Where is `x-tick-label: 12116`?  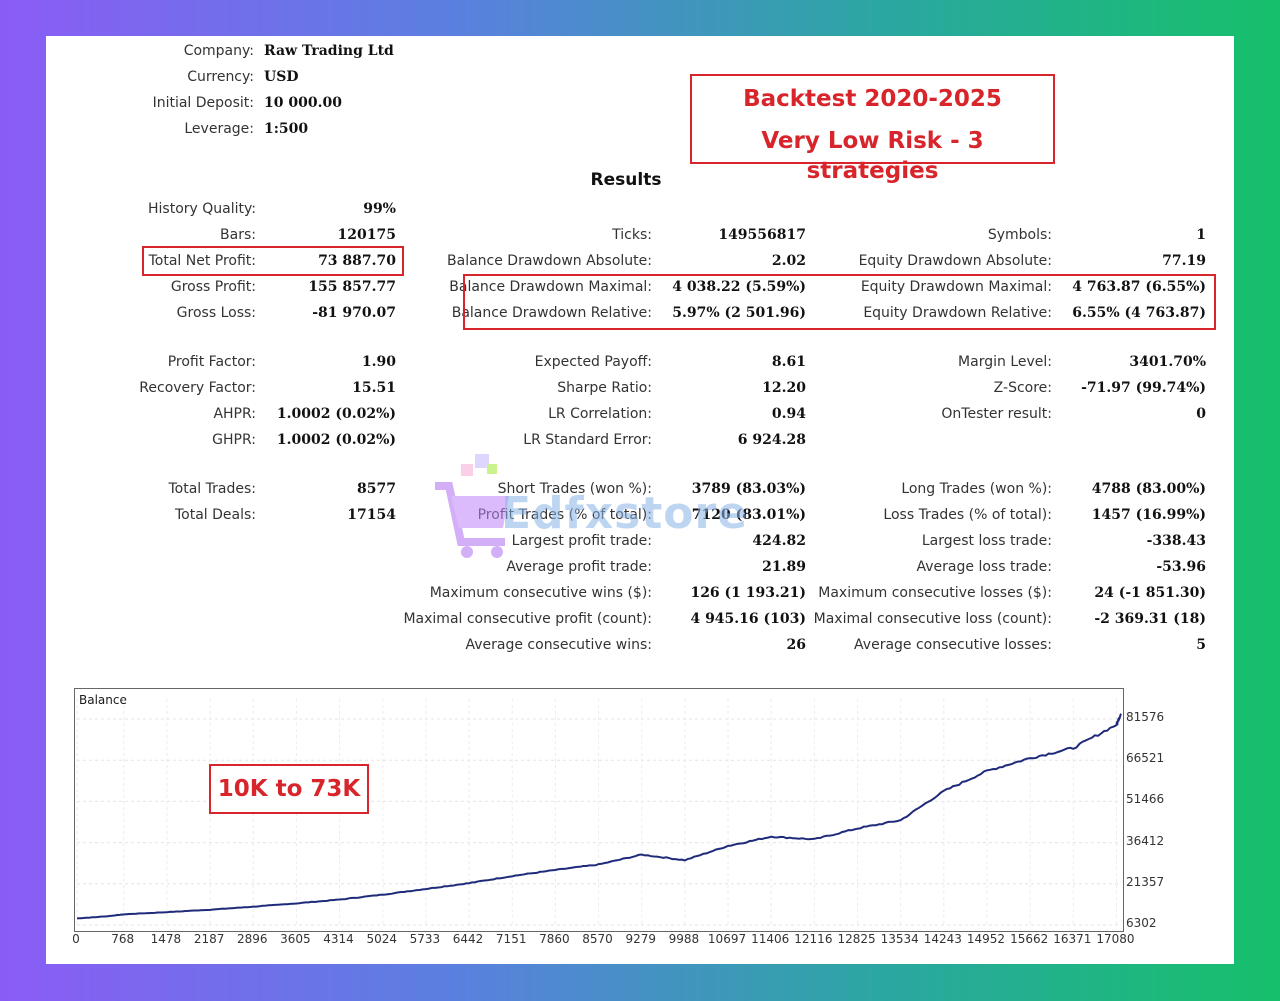 x-tick-label: 12116 is located at coordinates (813, 939).